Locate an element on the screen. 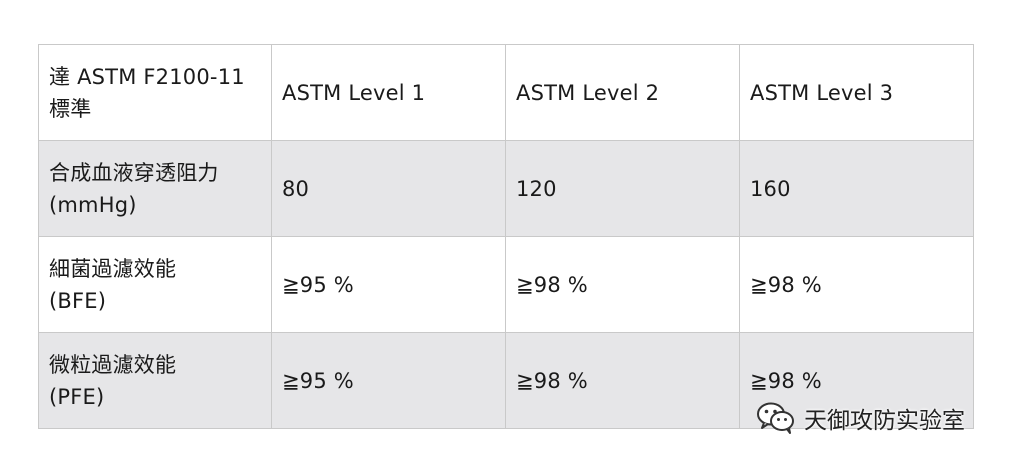 This screenshot has width=1011, height=463. watermark-text: 天御攻防实验室 is located at coordinates (884, 421).